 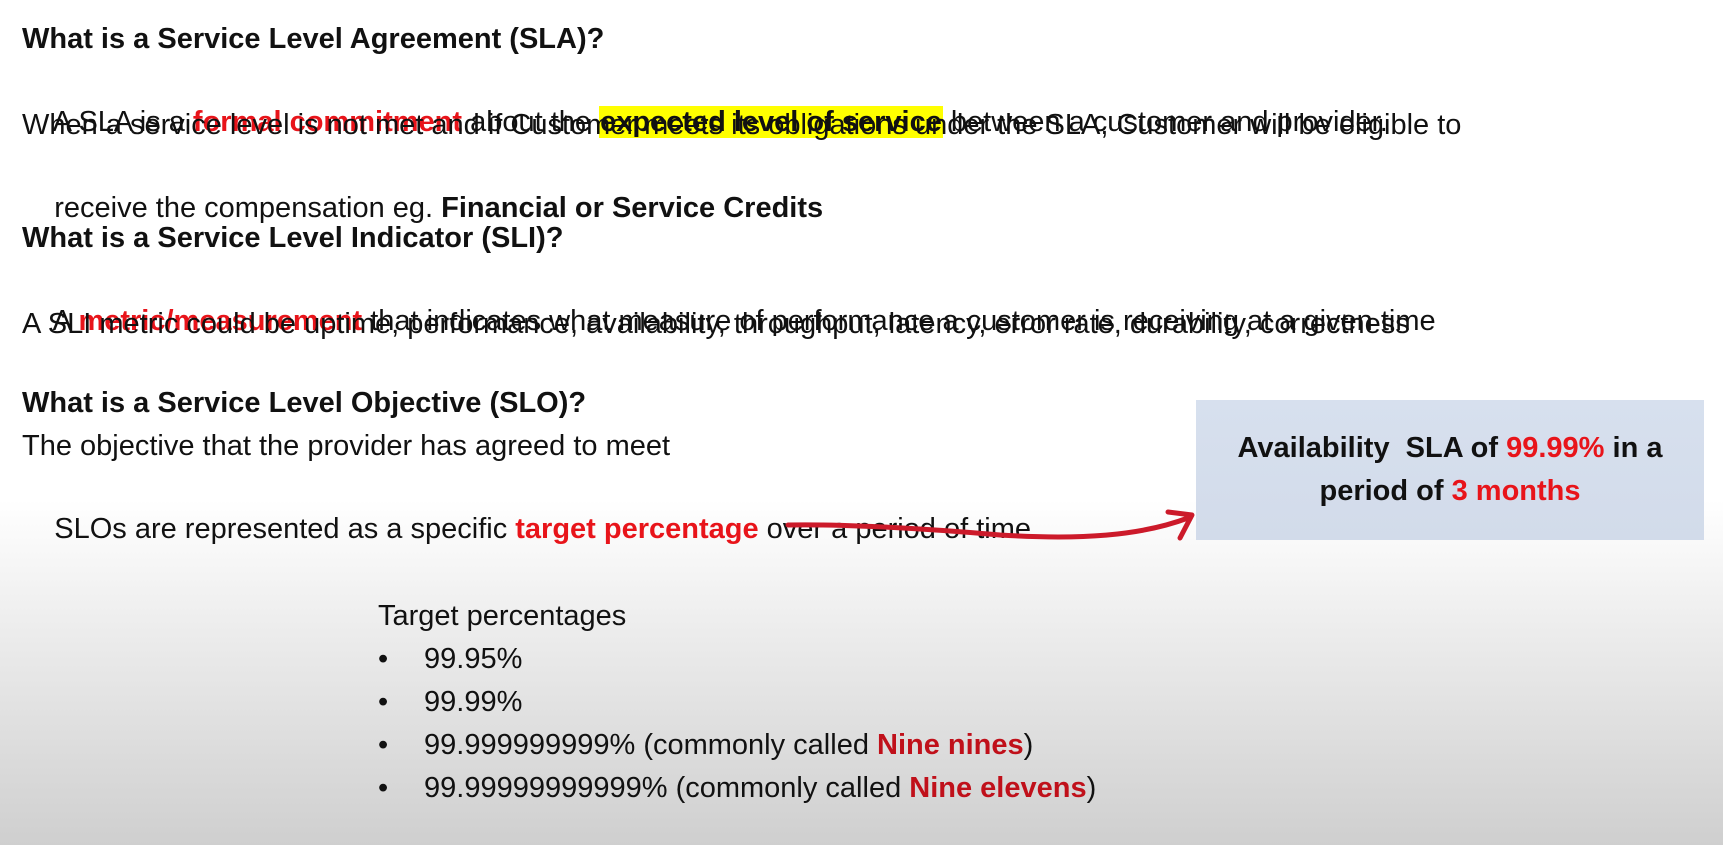 I want to click on sla-credits: Financial or Service Credits, so click(x=632, y=208).